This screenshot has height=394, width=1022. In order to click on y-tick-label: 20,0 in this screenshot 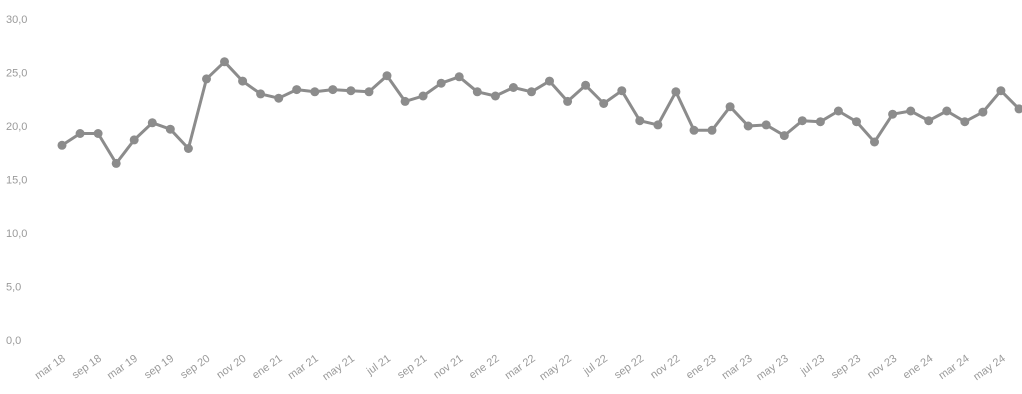, I will do `click(16, 127)`.